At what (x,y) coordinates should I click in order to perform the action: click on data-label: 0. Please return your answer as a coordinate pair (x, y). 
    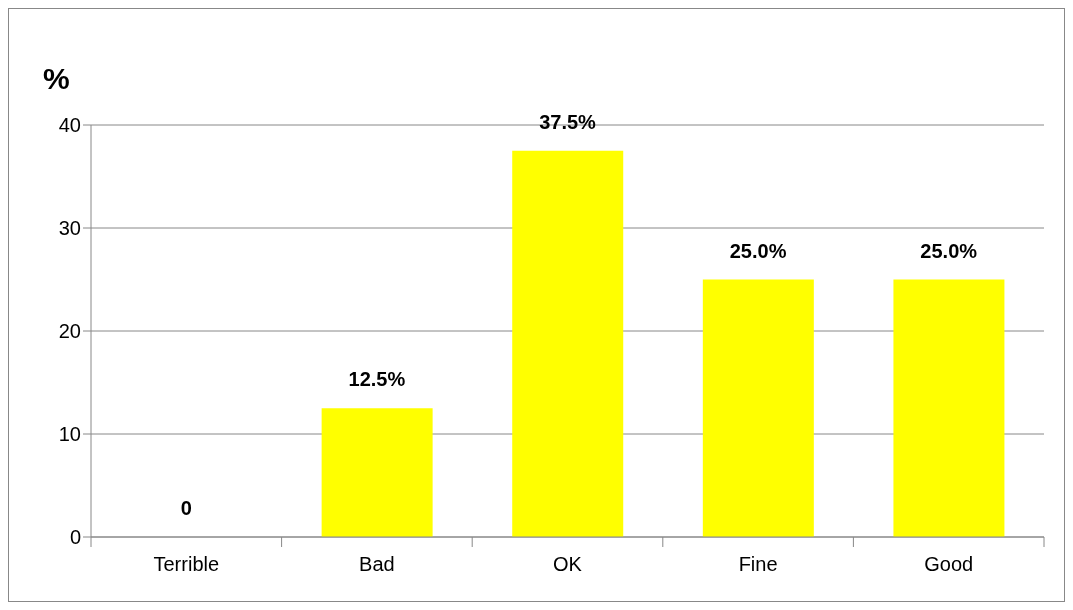
    Looking at the image, I should click on (186, 508).